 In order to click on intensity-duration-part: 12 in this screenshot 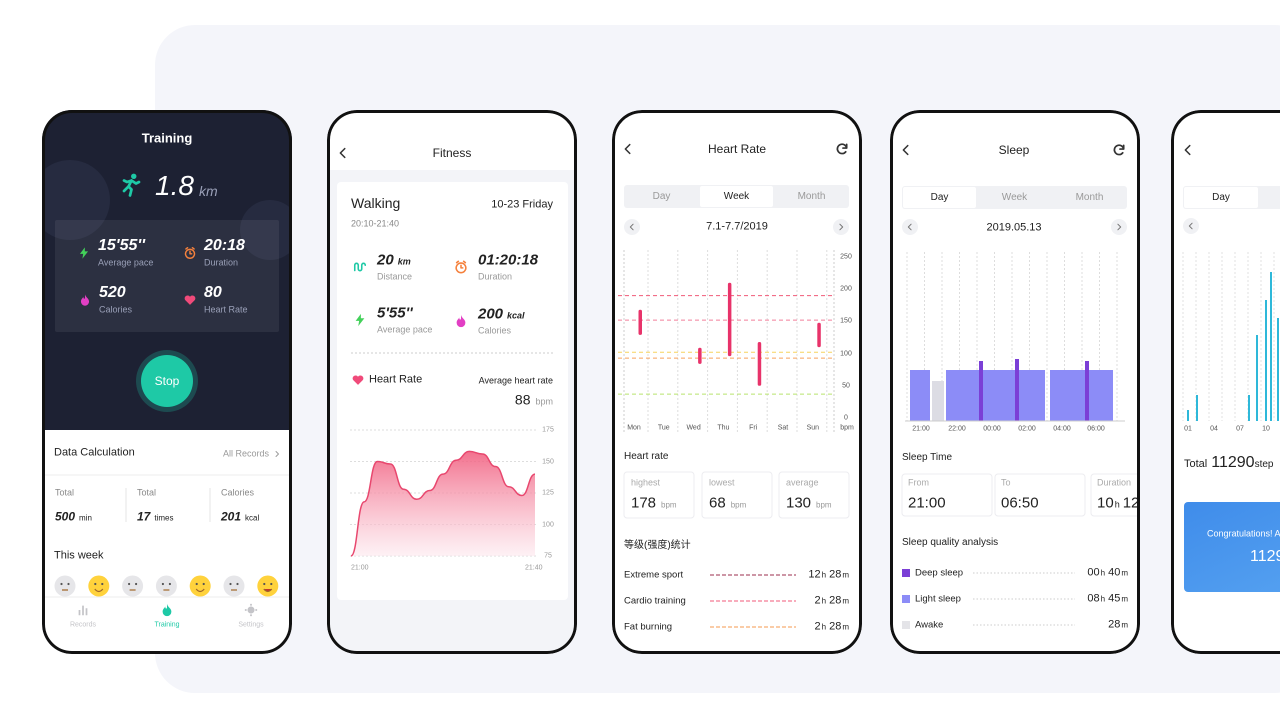, I will do `click(814, 574)`.